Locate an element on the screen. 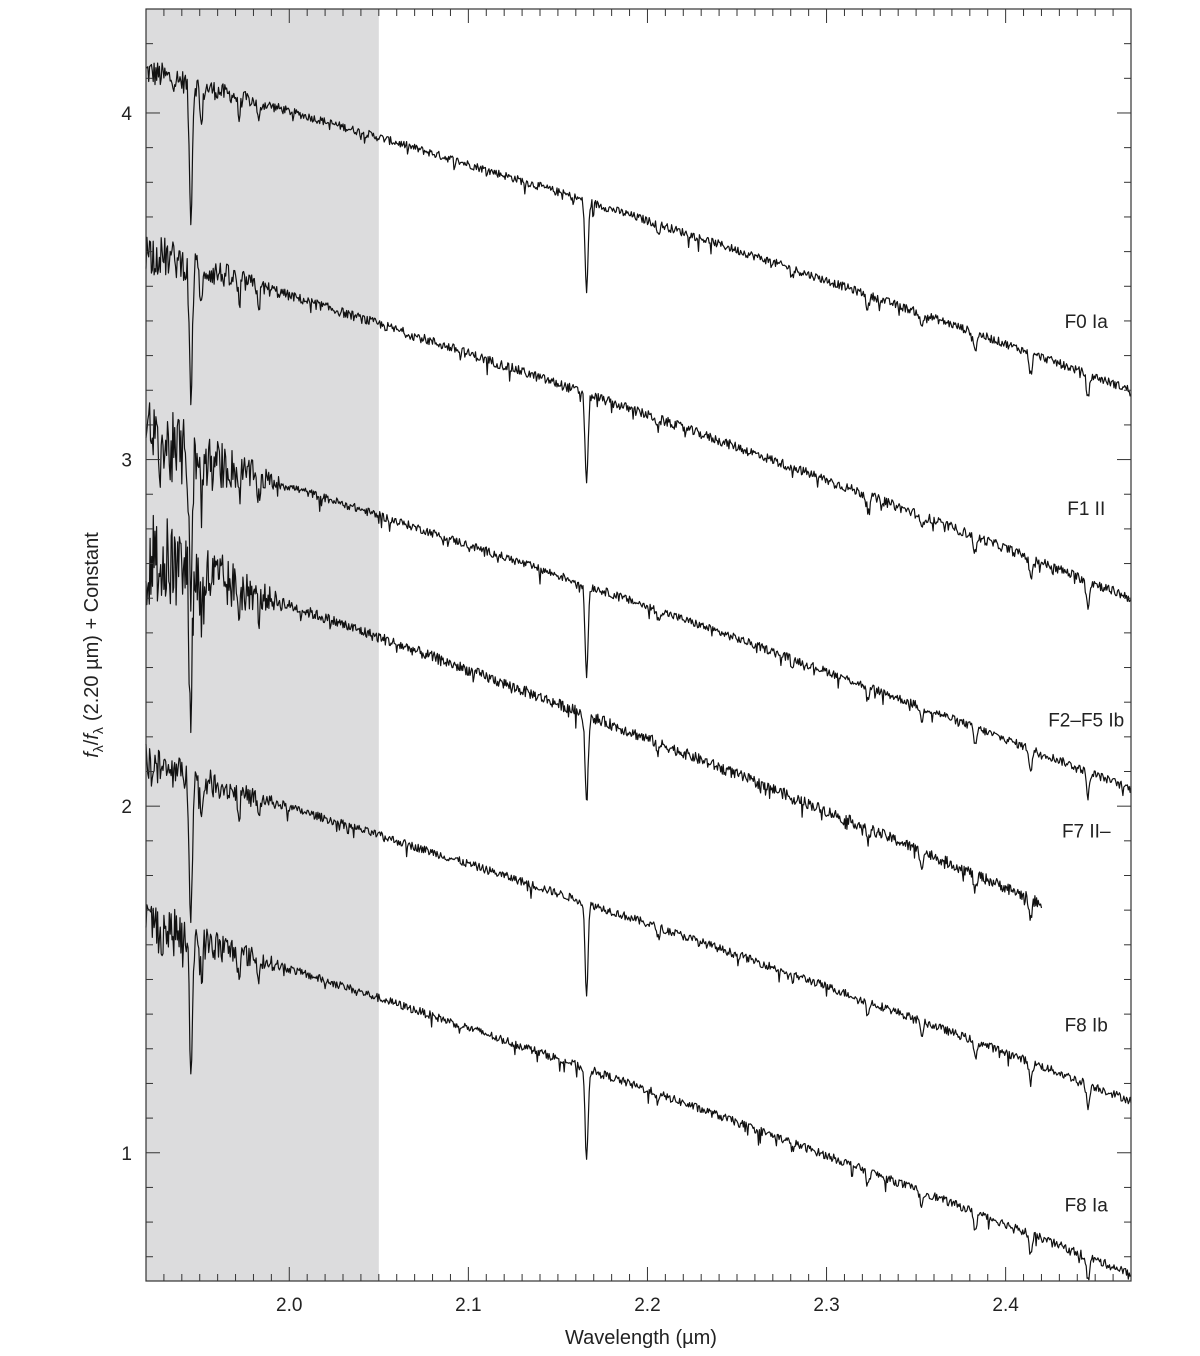  series-label-6: F8 Ia is located at coordinates (1087, 1206).